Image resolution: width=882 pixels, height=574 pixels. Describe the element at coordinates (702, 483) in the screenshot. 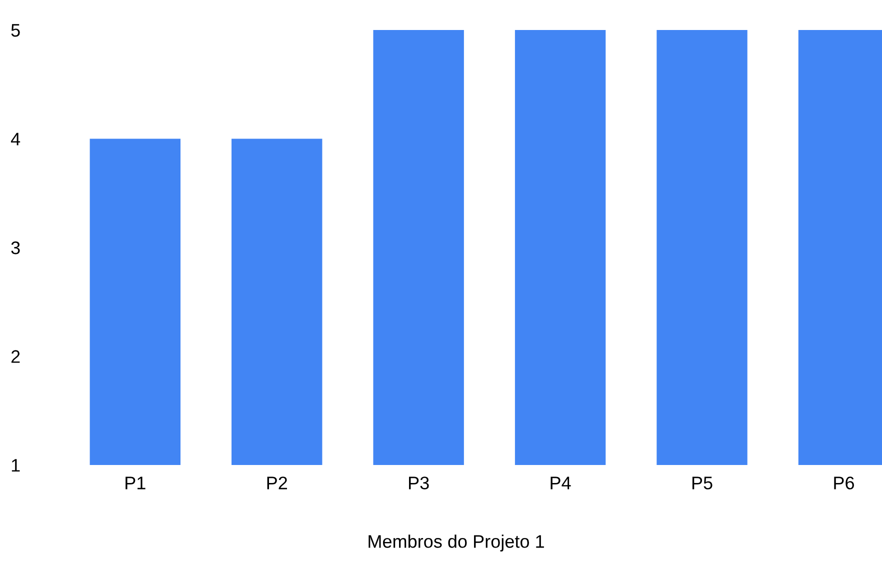

I see `x-tick-label: P5` at that location.